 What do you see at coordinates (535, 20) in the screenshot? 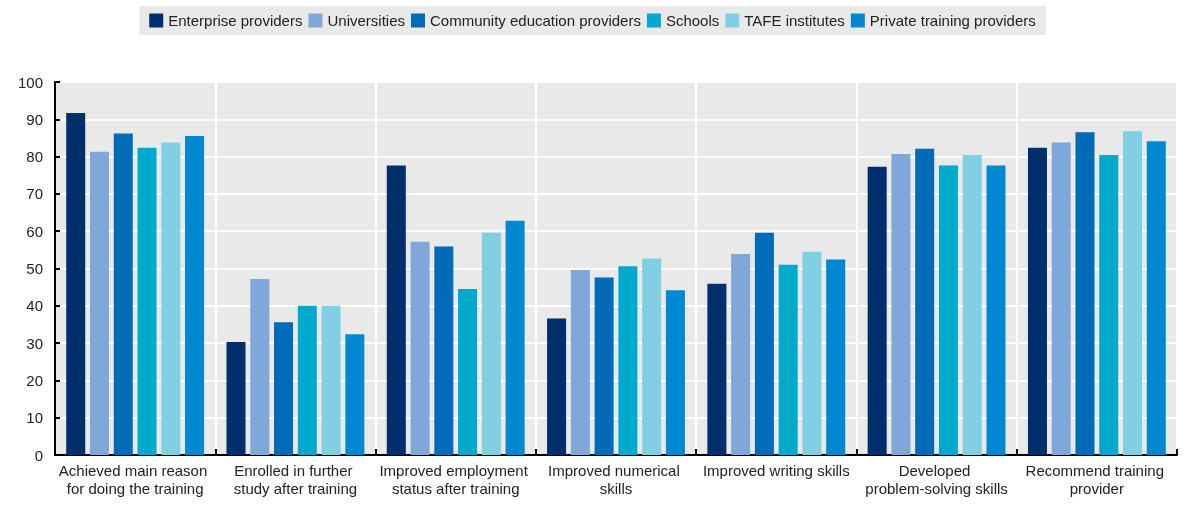
I see `legend-label: Community education providers` at bounding box center [535, 20].